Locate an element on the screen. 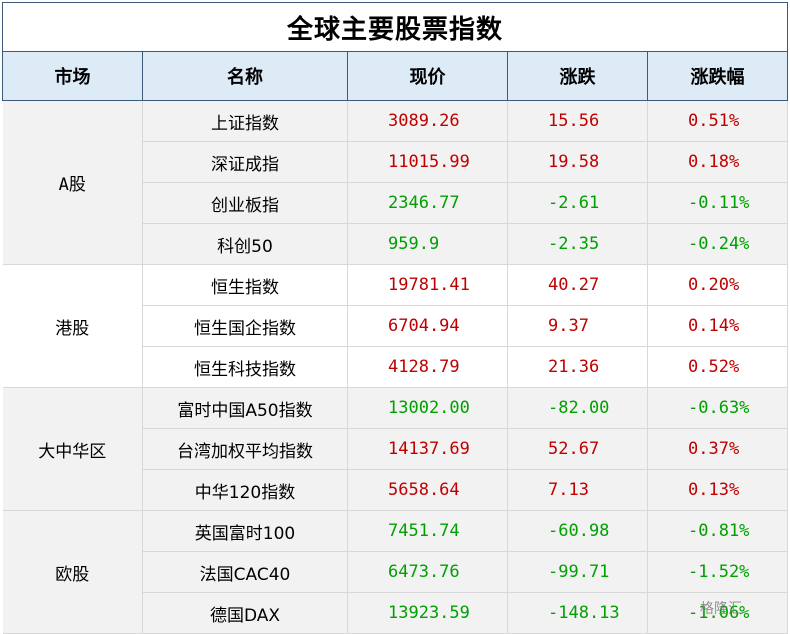 The height and width of the screenshot is (634, 790). change-cell: 40.27 is located at coordinates (577, 285).